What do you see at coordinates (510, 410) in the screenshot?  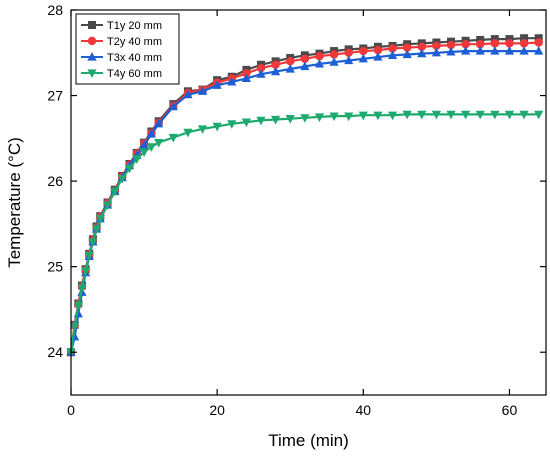 I see `x-tick-label: 60` at bounding box center [510, 410].